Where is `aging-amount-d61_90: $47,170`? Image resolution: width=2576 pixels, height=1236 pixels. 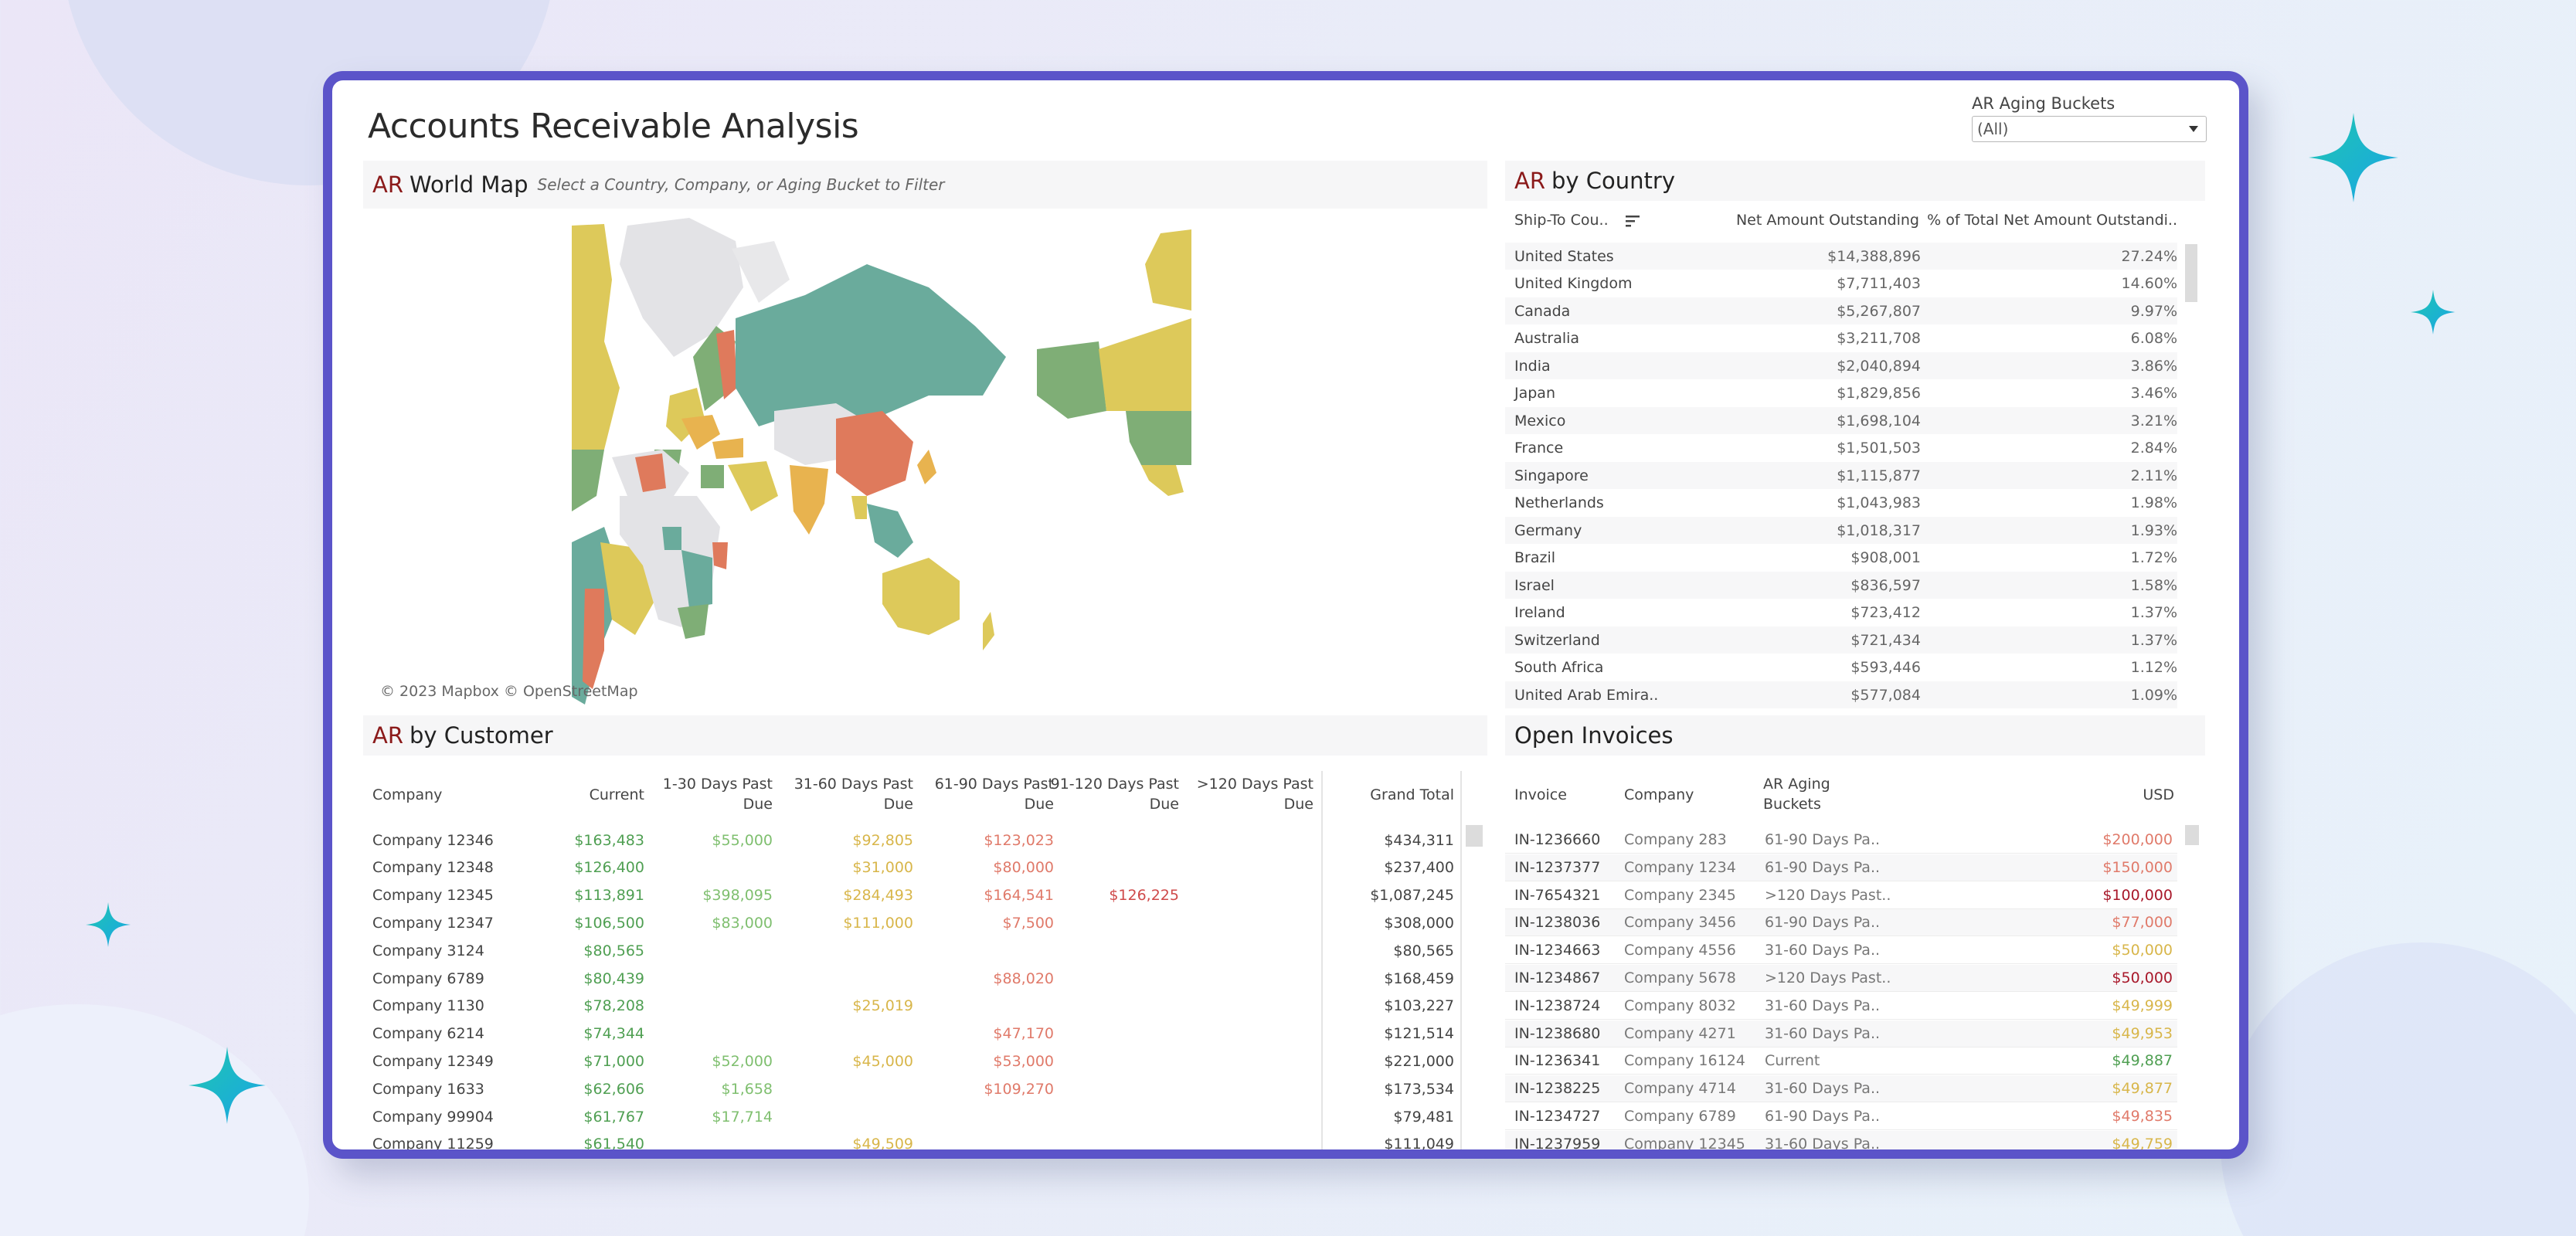 aging-amount-d61_90: $47,170 is located at coordinates (1023, 1034).